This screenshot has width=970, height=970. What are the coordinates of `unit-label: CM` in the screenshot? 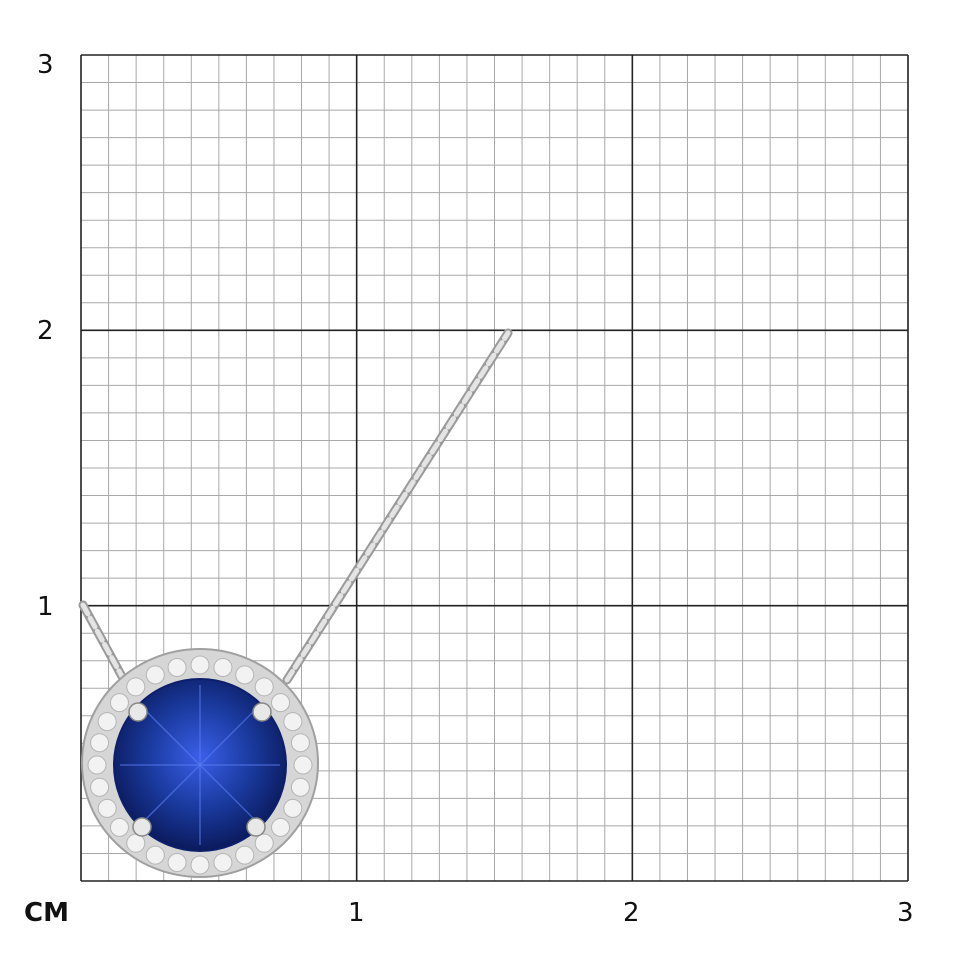 It's located at (46, 913).